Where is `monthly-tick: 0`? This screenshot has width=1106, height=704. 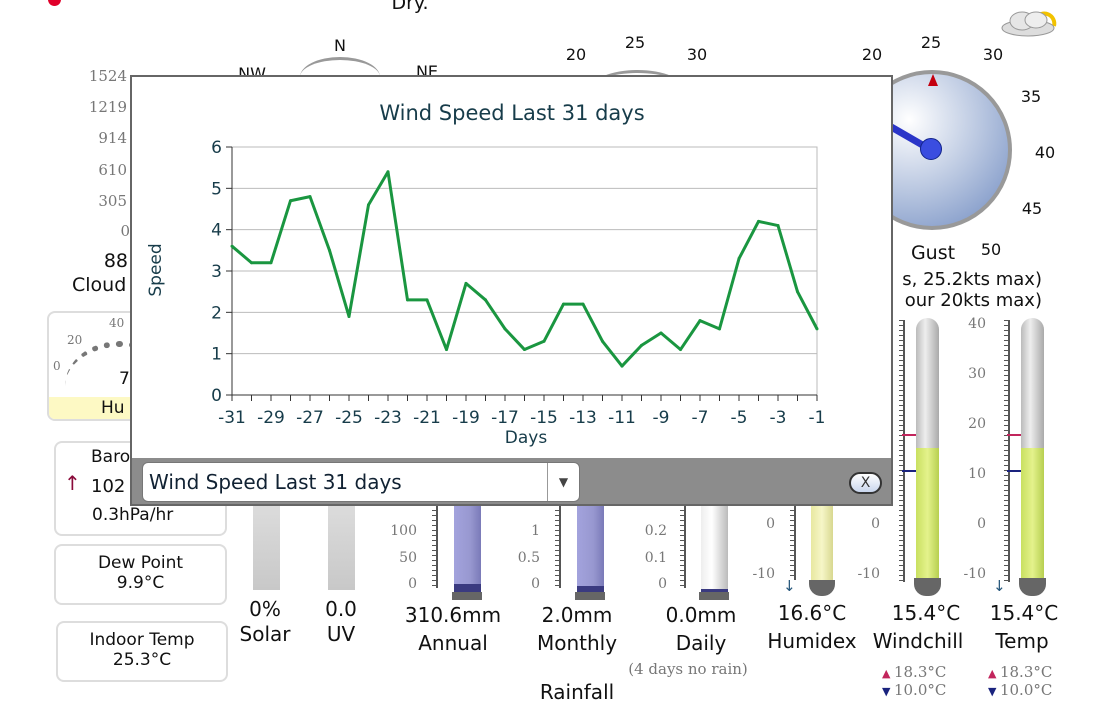 monthly-tick: 0 is located at coordinates (535, 584).